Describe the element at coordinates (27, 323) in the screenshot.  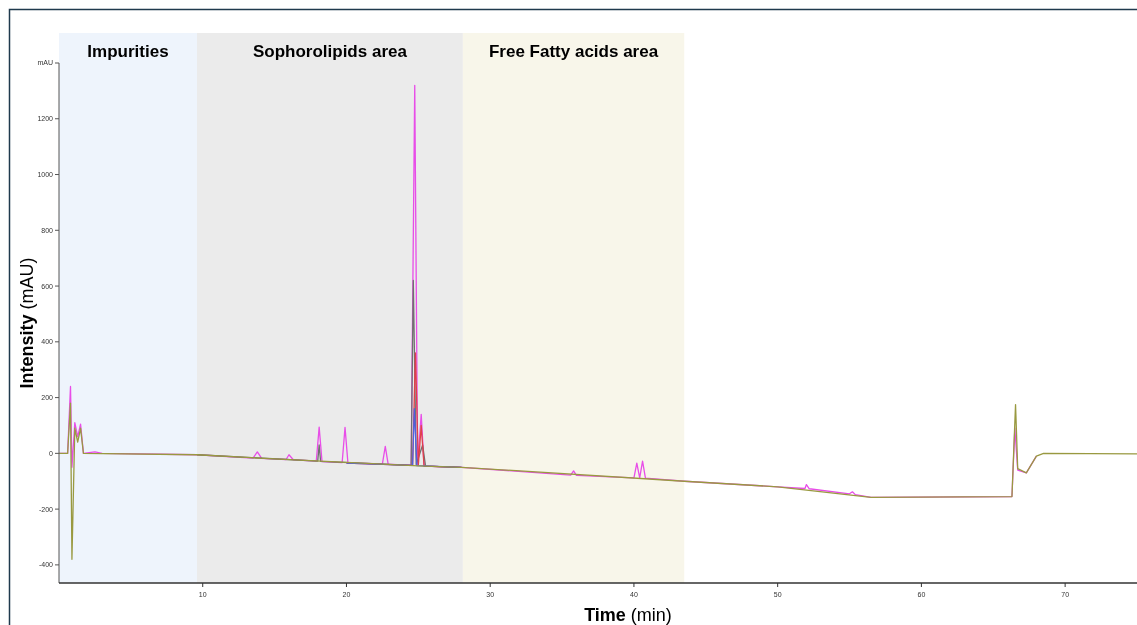
I see `y-axis-title: Intensity (mAU)` at that location.